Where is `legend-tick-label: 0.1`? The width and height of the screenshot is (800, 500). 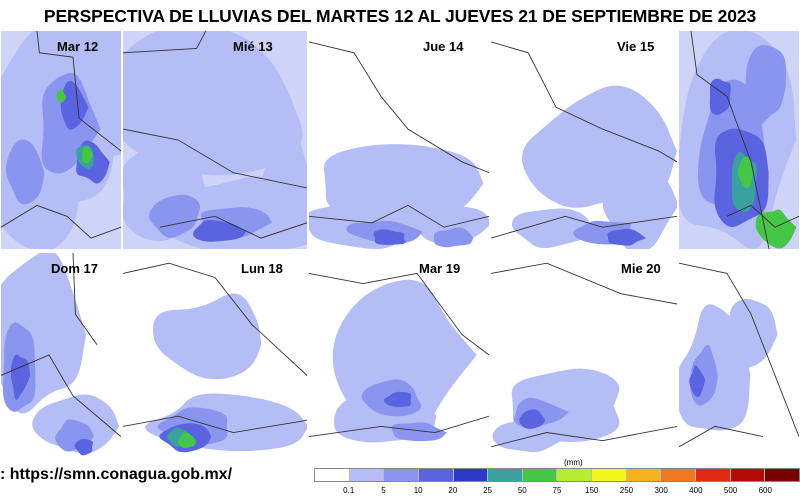
legend-tick-label: 0.1 is located at coordinates (349, 490).